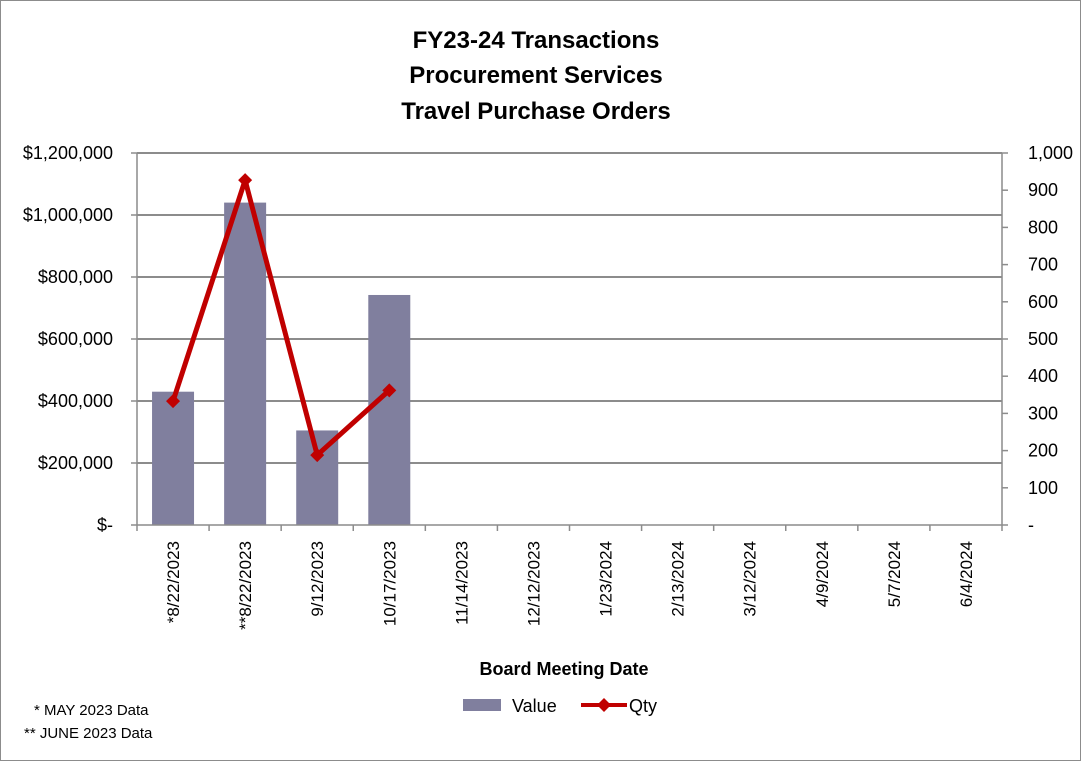  Describe the element at coordinates (1043, 451) in the screenshot. I see `right-tick-label: 200` at that location.